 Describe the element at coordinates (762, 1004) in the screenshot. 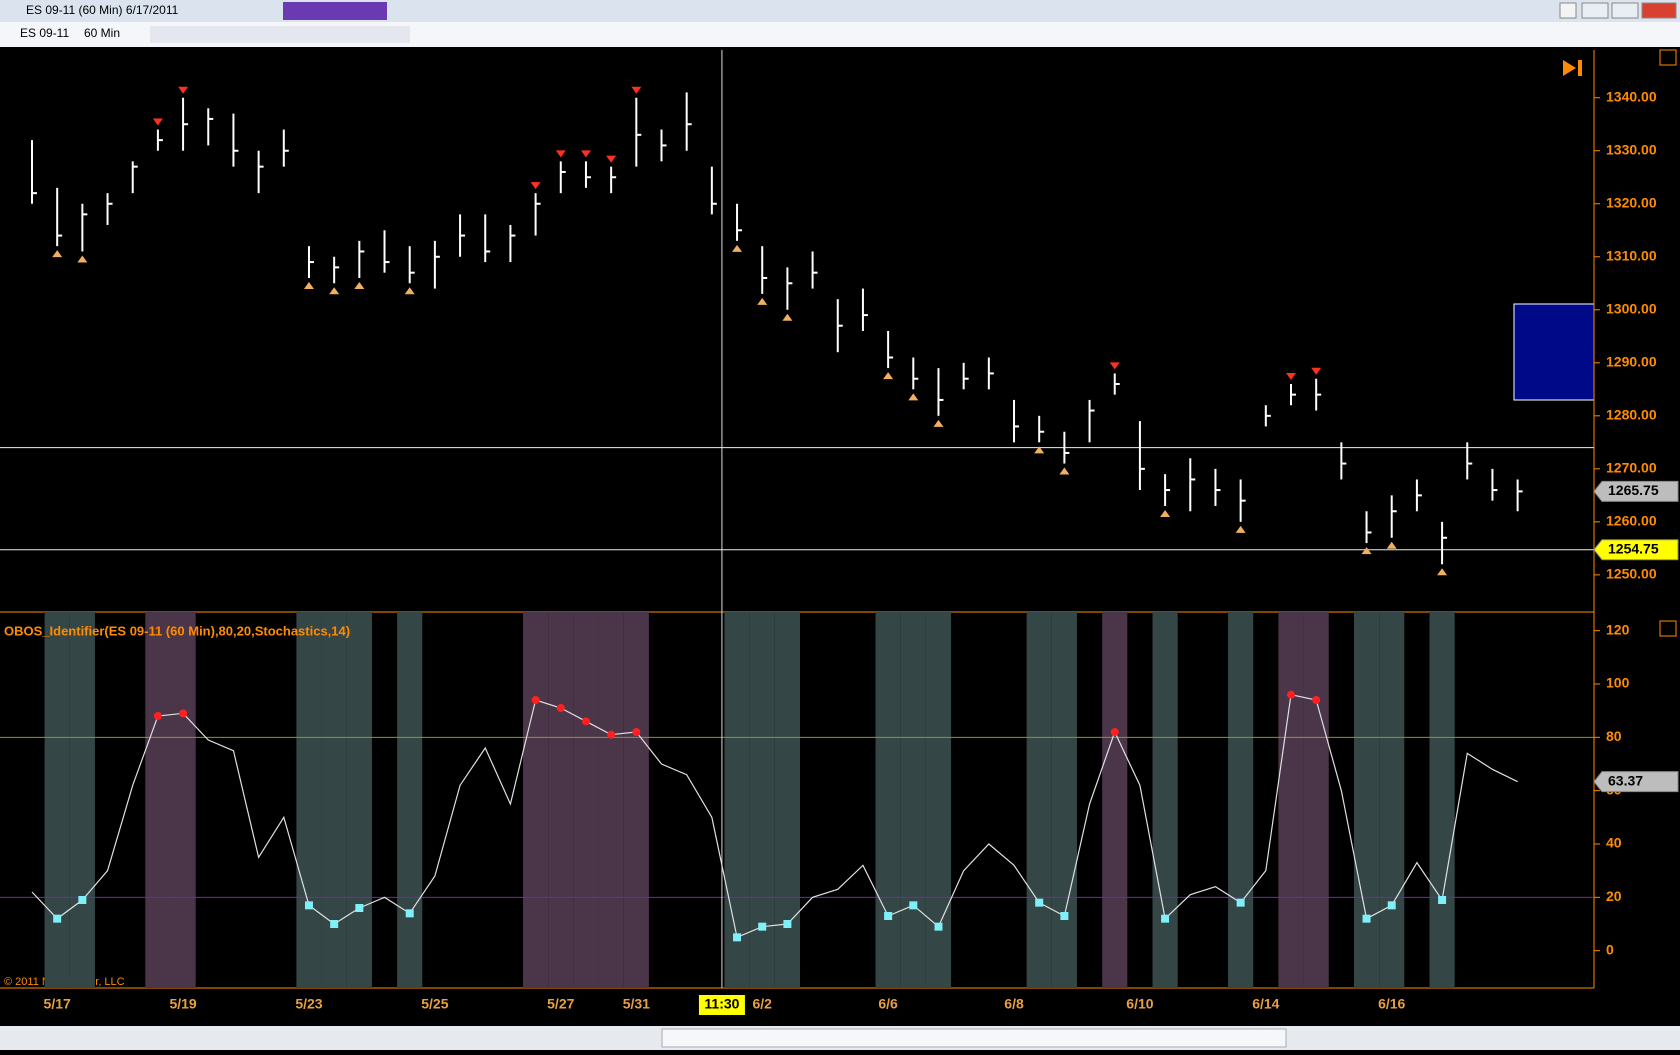

I see `x-tick-label: 6/2` at that location.